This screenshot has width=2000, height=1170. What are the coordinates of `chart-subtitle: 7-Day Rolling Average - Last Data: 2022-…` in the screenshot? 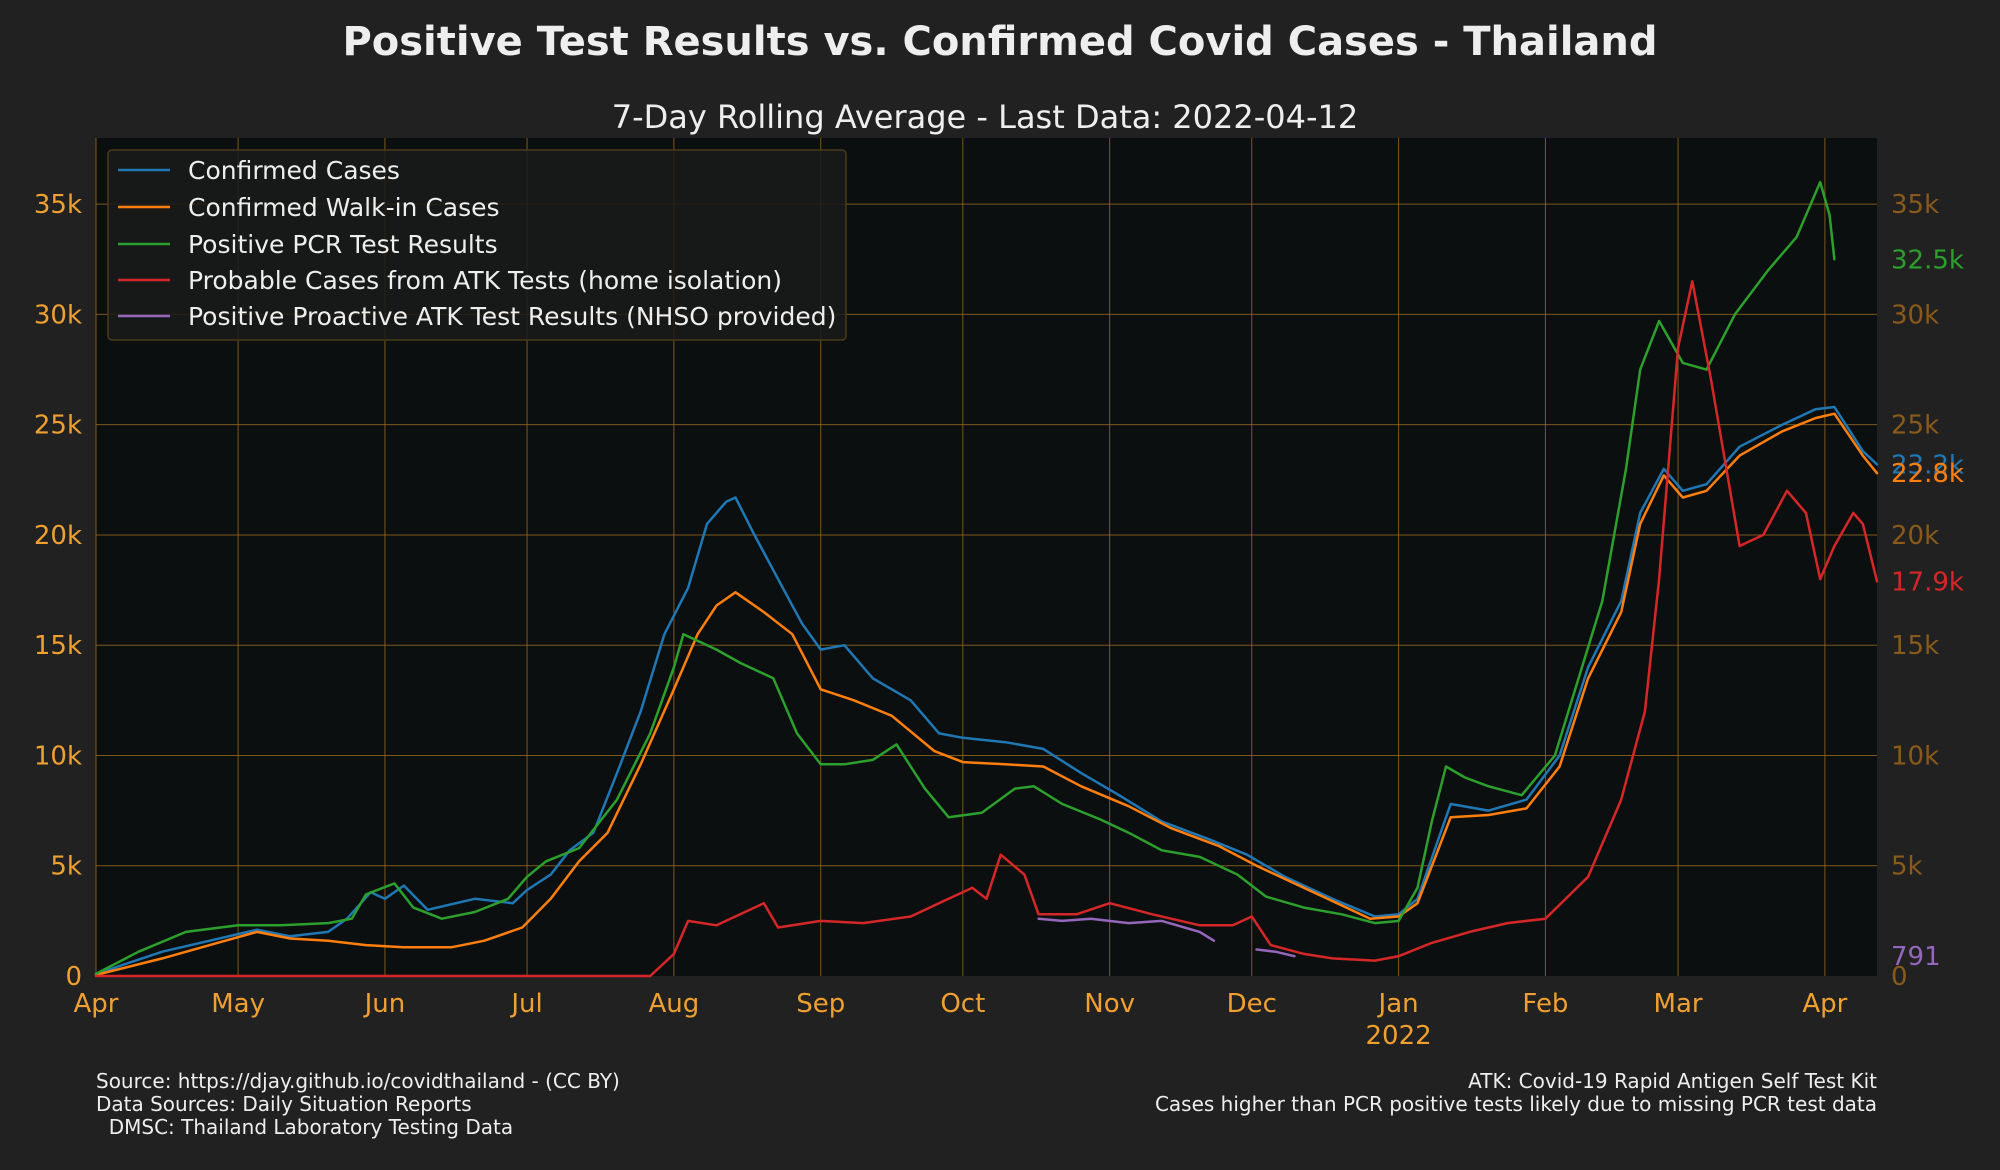 It's located at (985, 117).